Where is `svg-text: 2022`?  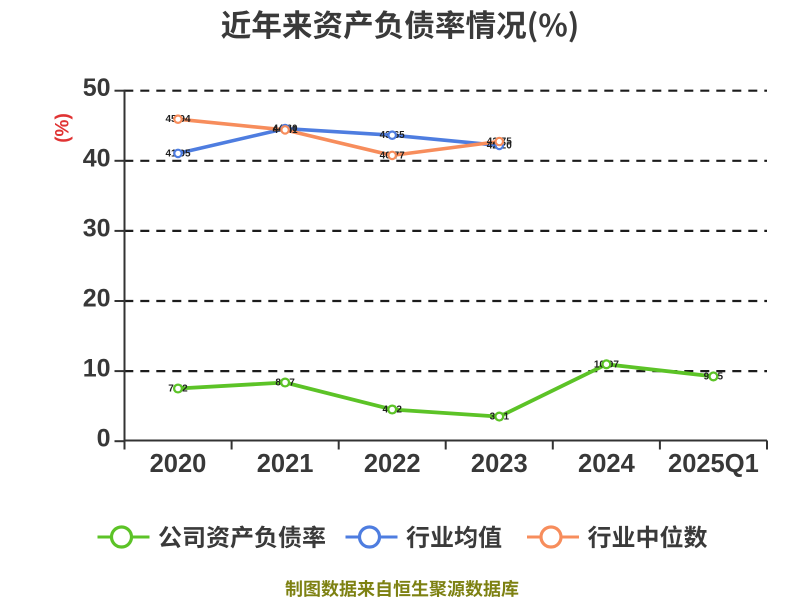 svg-text: 2022 is located at coordinates (392, 464).